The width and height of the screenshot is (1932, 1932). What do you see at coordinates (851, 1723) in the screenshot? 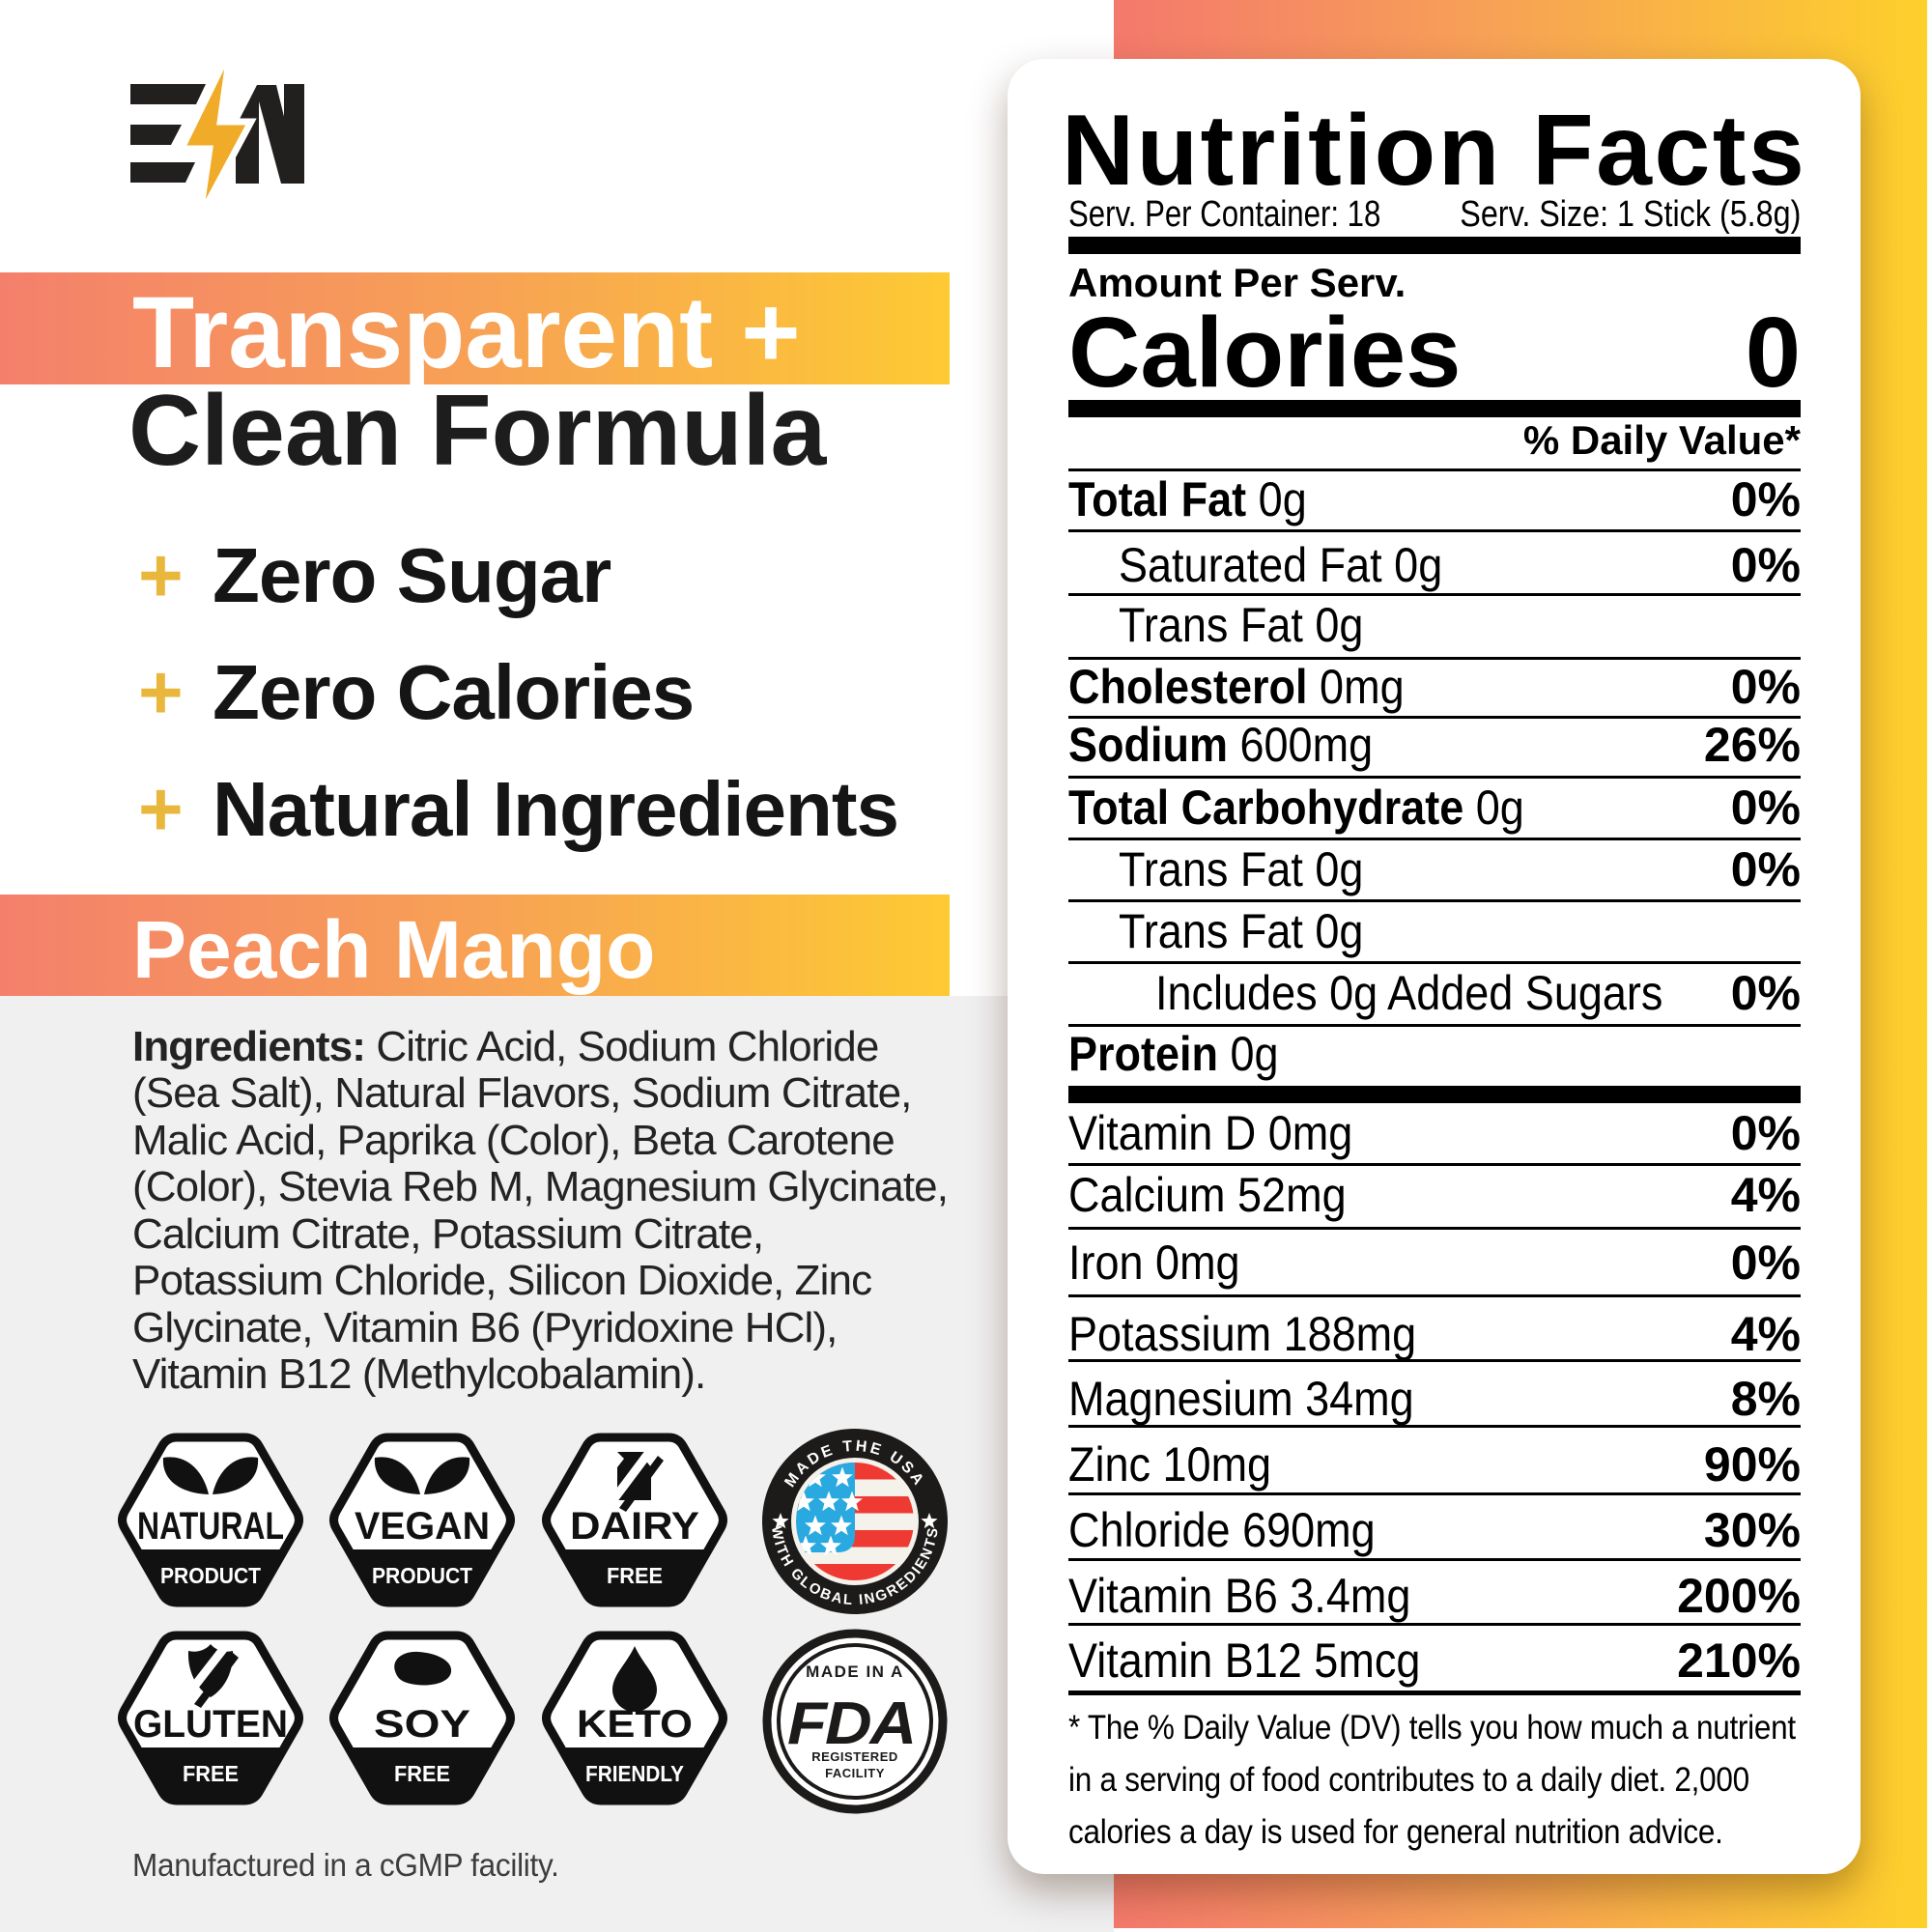
I see `svg-text: FDA` at bounding box center [851, 1723].